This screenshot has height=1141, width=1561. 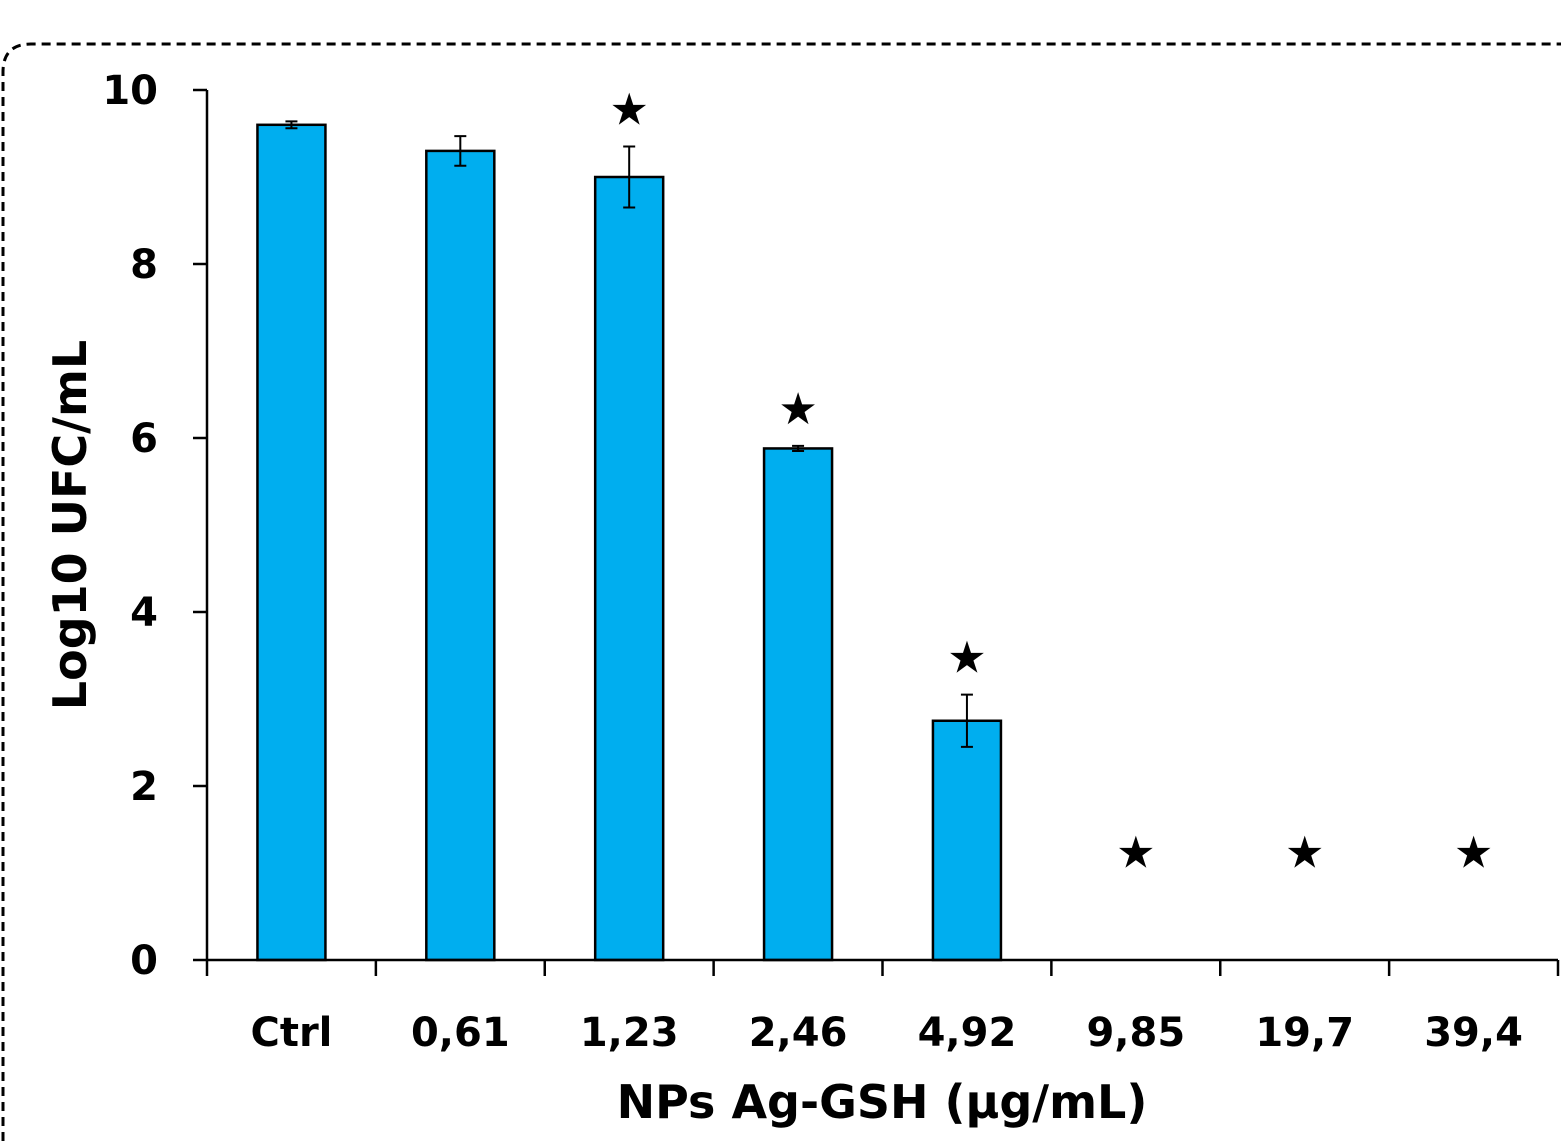 What do you see at coordinates (144, 265) in the screenshot?
I see `y-tick-label-4: 8` at bounding box center [144, 265].